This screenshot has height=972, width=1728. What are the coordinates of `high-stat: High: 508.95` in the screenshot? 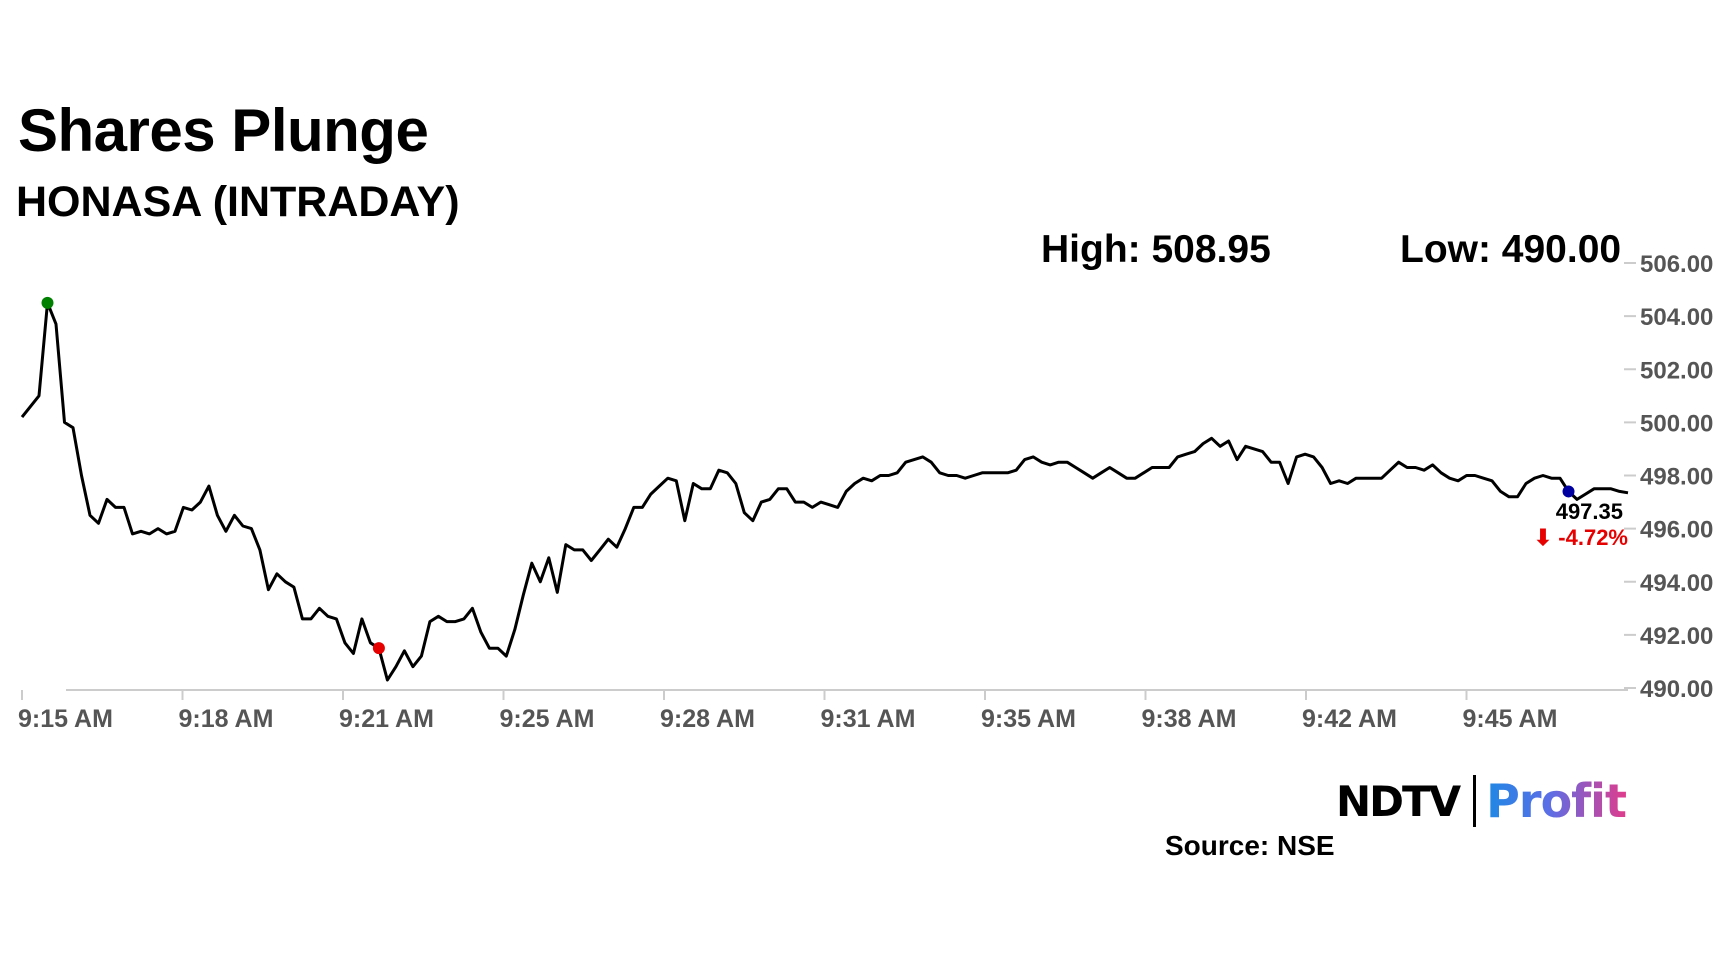 It's located at (1156, 249).